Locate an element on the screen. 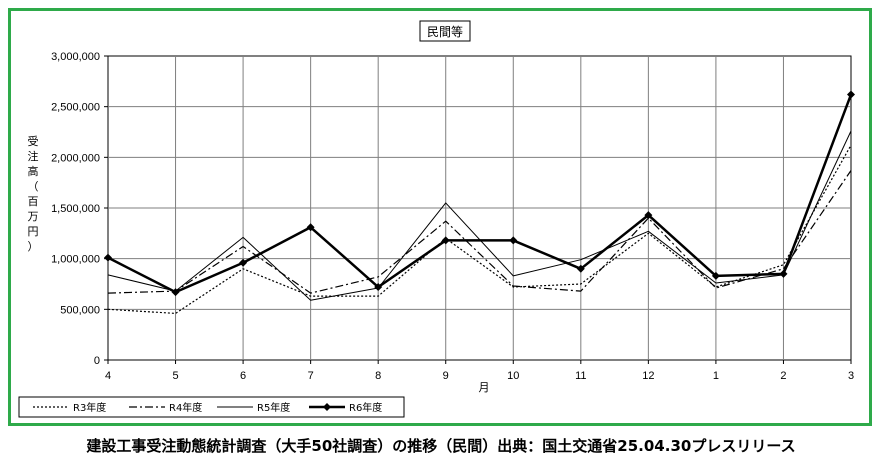 The width and height of the screenshot is (882, 463). x-tick-label: 1 is located at coordinates (716, 376).